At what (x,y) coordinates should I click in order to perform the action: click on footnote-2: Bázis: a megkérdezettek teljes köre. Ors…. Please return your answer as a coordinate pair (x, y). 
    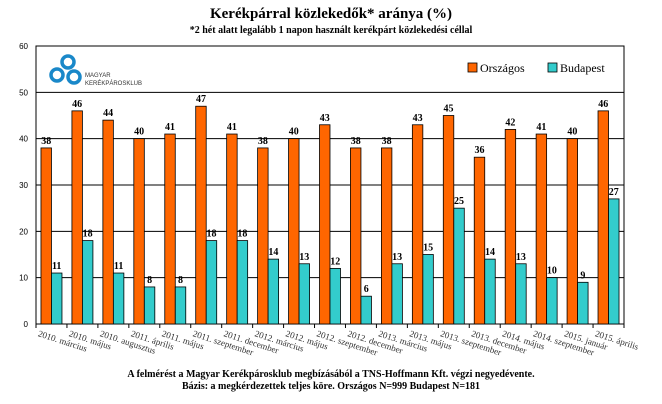
    Looking at the image, I should click on (331, 386).